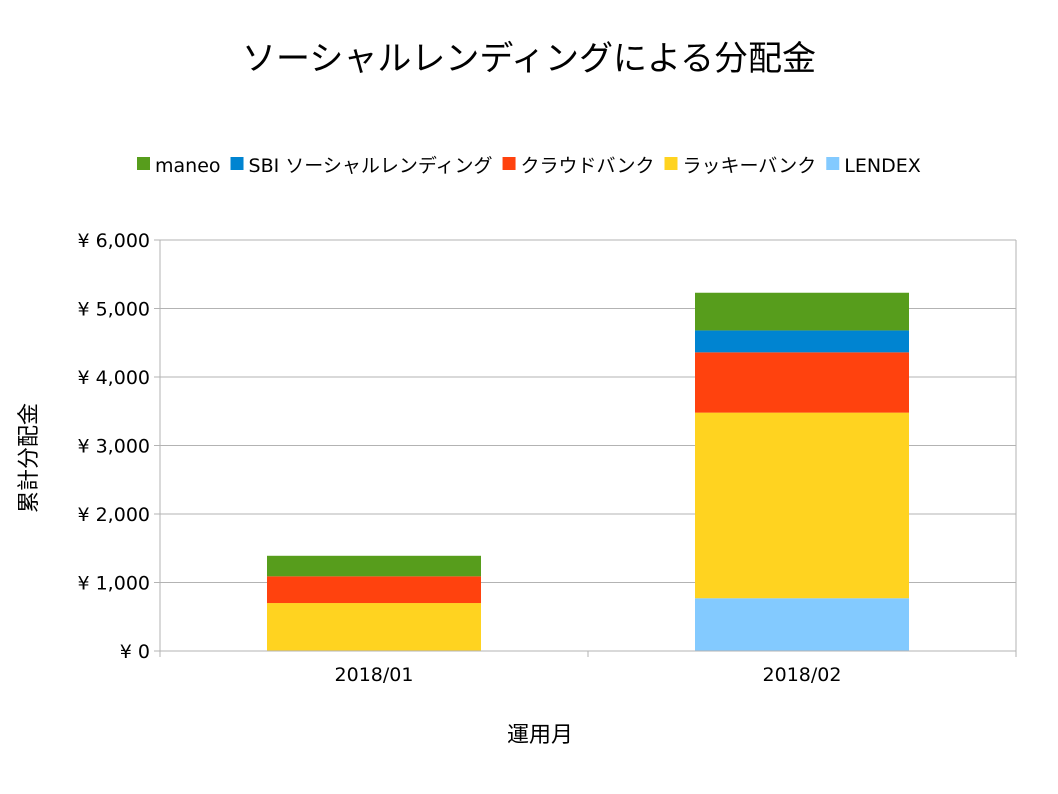 The image size is (1058, 794). I want to click on legend-label: SBI ソーシャルレンディング, so click(371, 166).